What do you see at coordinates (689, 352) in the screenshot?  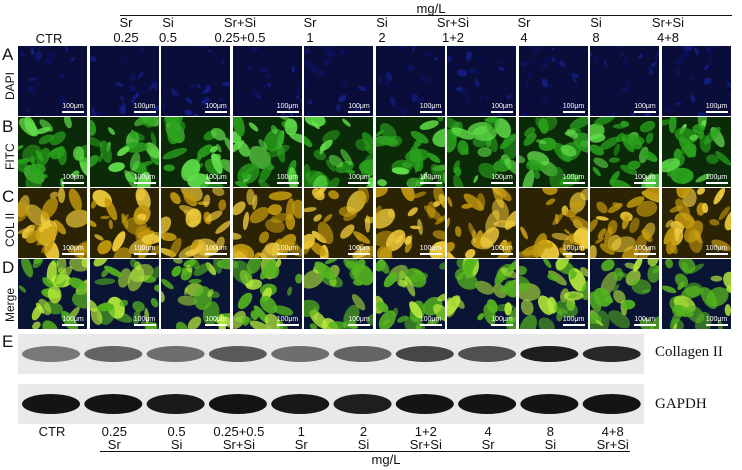 I see `collagen-ii-label: Collagen II` at bounding box center [689, 352].